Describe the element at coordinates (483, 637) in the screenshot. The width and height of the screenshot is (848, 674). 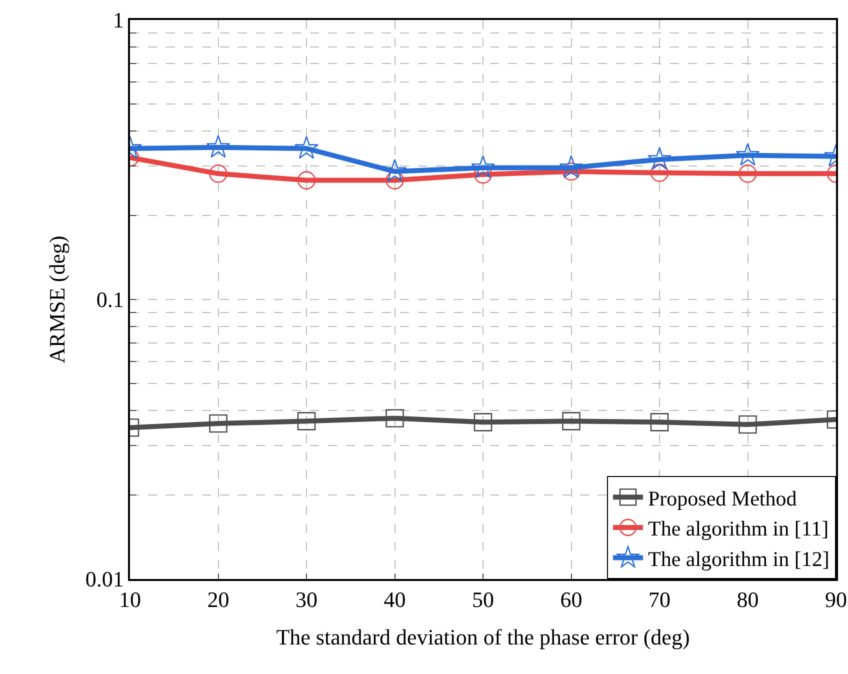
I see `x-axis-title: The standard deviation of the phase error (deg)` at that location.